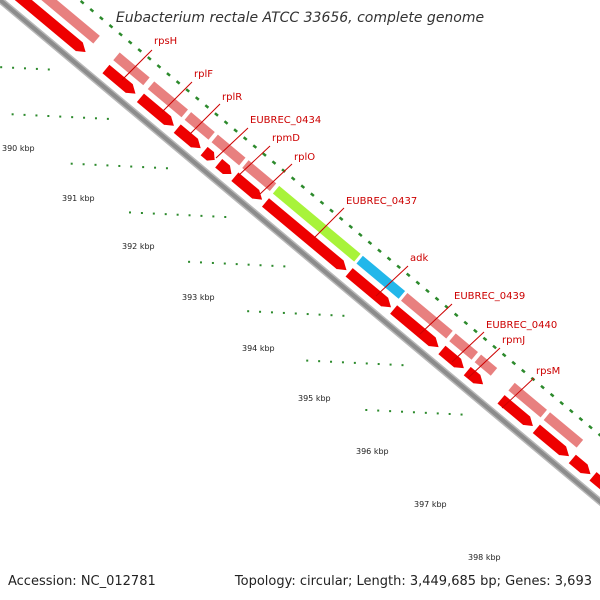 This screenshot has width=600, height=600. What do you see at coordinates (372, 451) in the screenshot?
I see `kbp-label: 396 kbp` at bounding box center [372, 451].